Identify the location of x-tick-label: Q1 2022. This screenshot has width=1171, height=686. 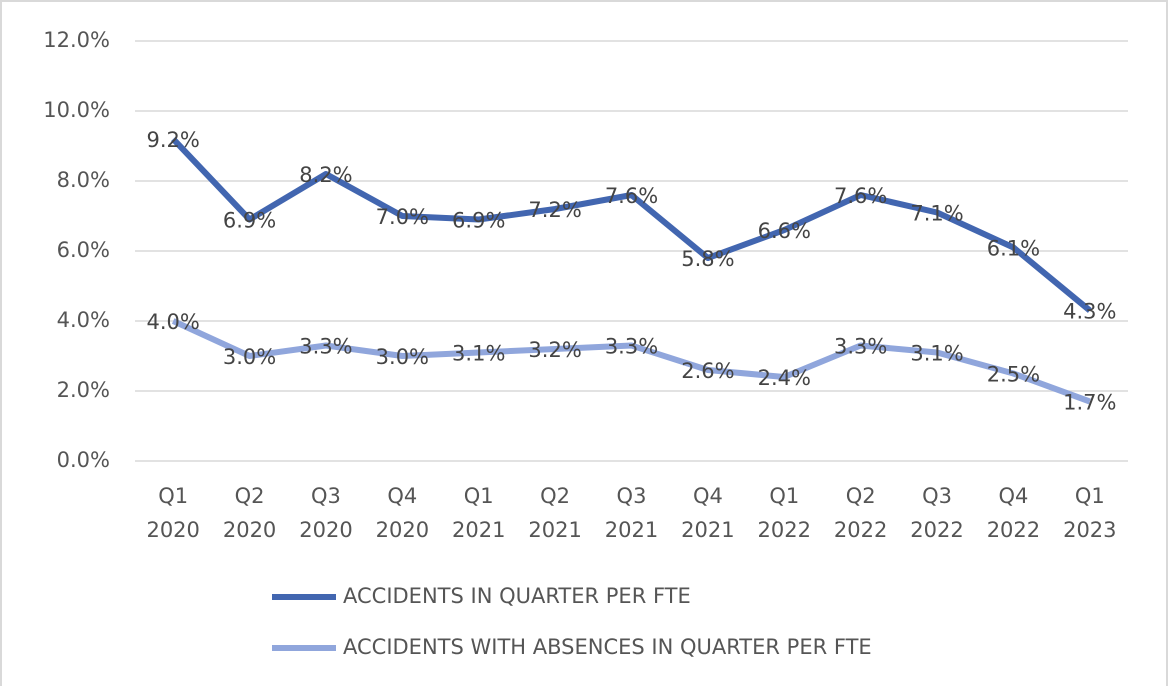
(784, 513).